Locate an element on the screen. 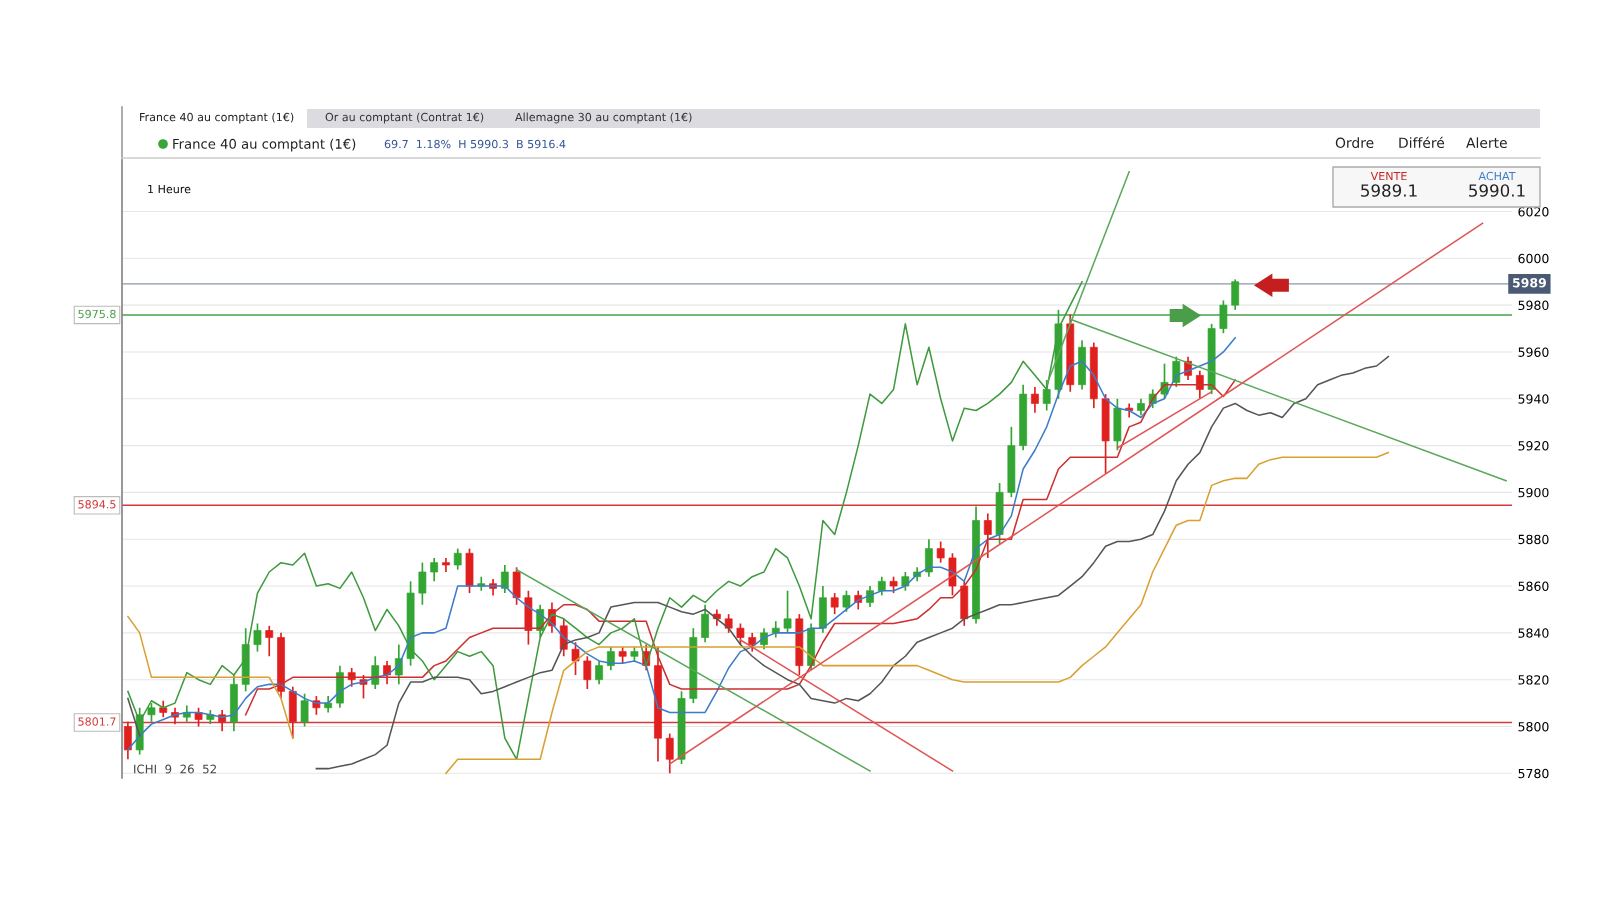  y-tick-label: 5880 is located at coordinates (1533, 539).